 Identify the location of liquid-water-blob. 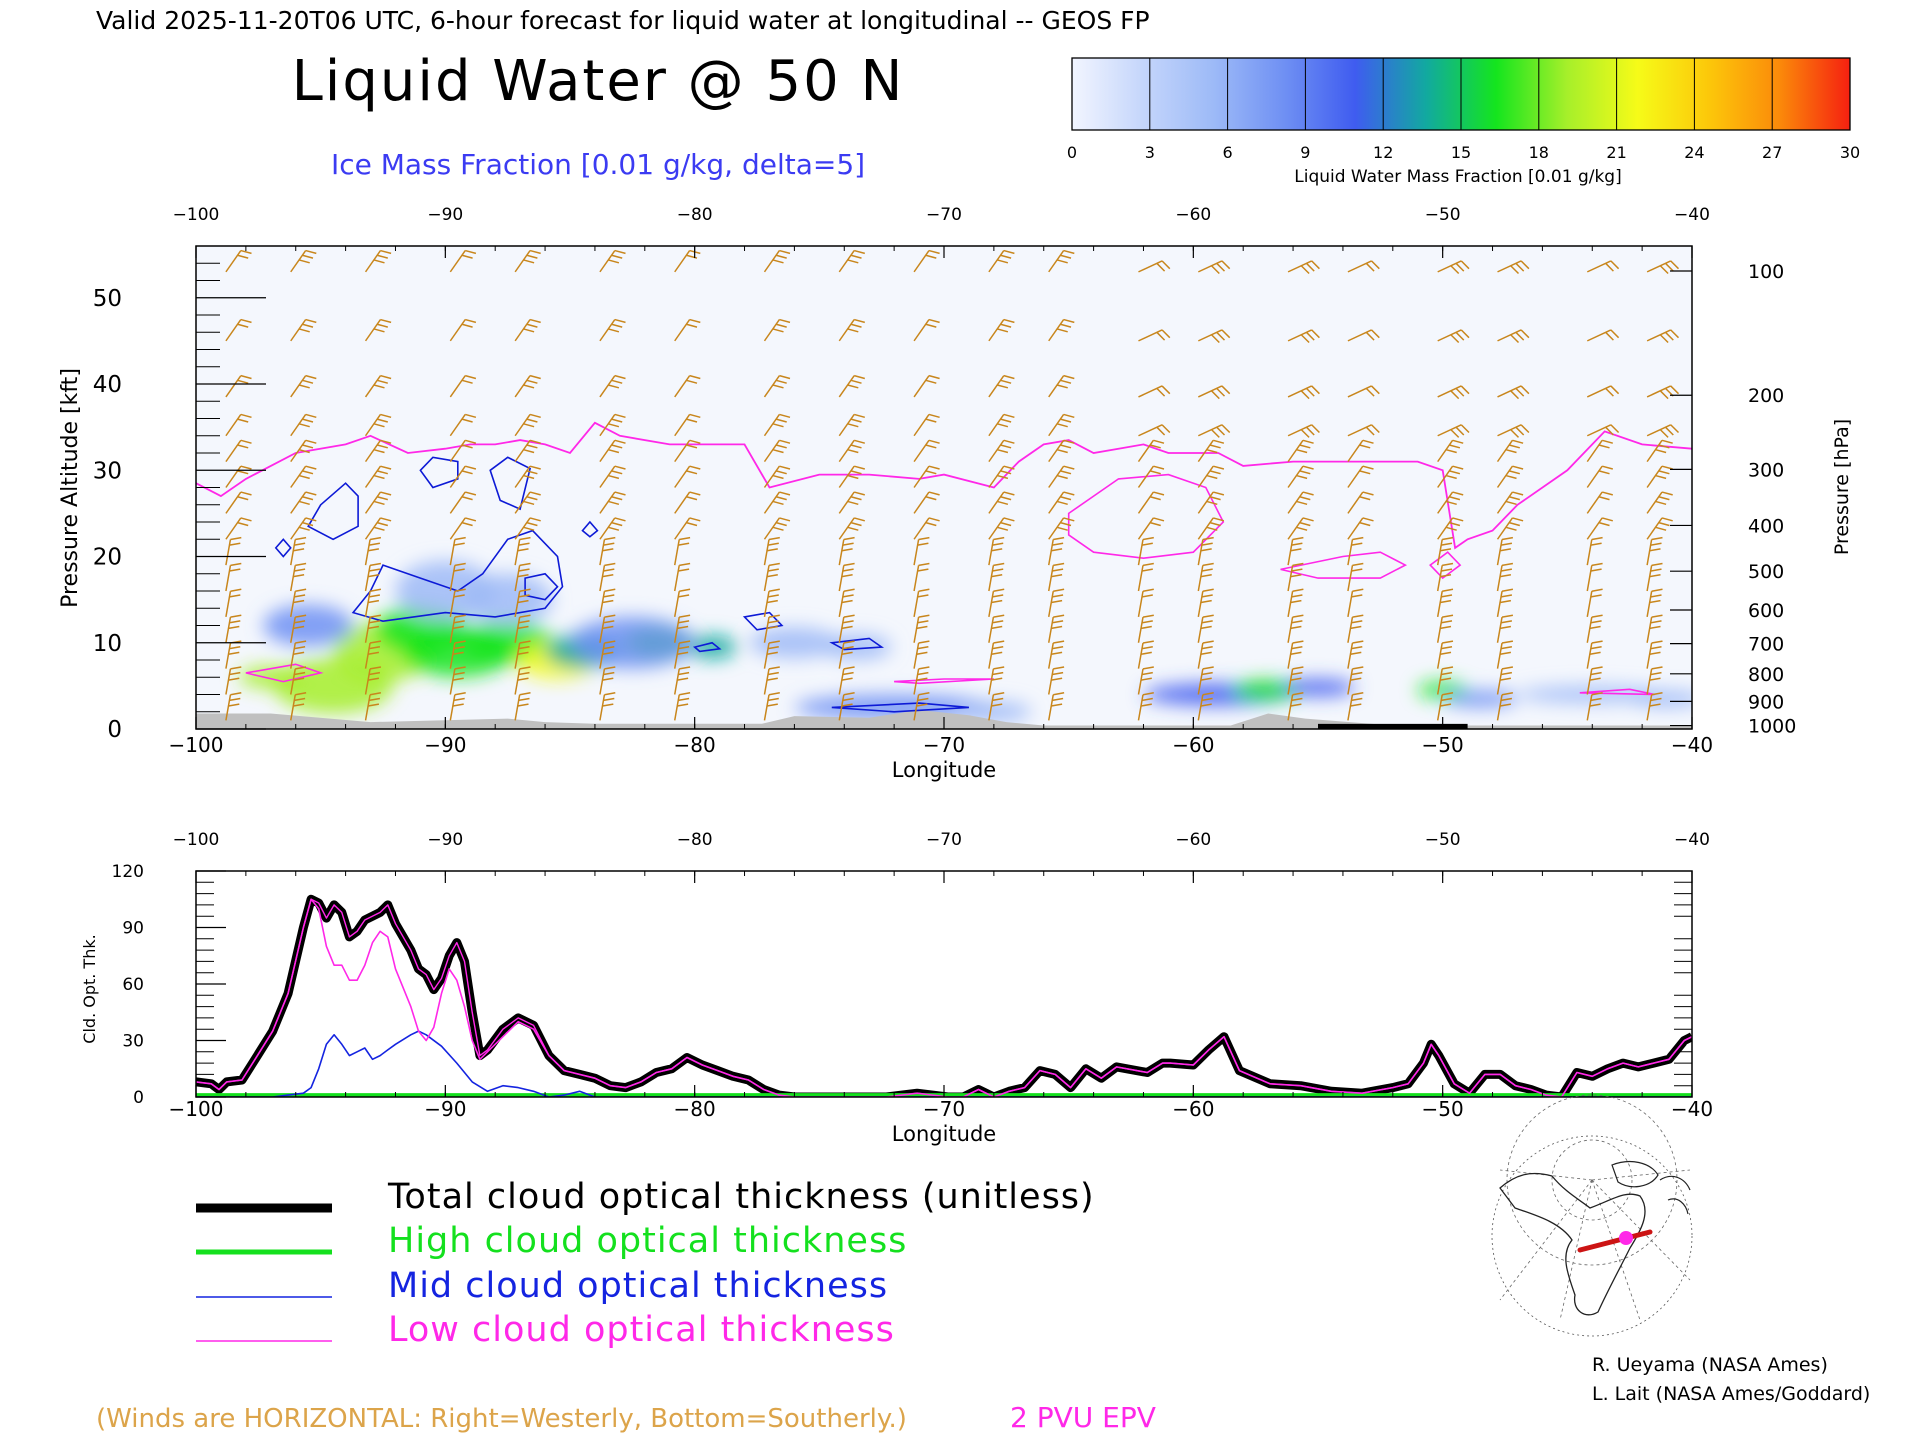
(712, 647).